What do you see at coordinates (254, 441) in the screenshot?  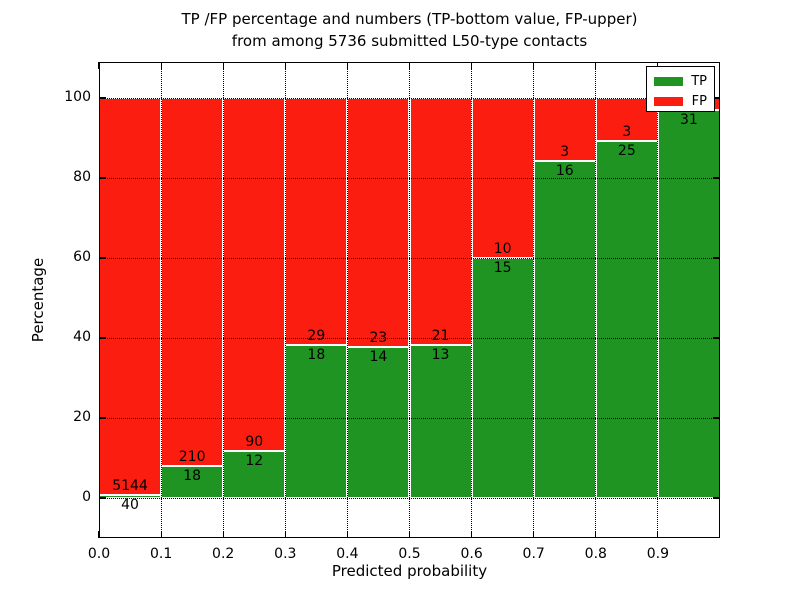 I see `fp-count-label: 90` at bounding box center [254, 441].